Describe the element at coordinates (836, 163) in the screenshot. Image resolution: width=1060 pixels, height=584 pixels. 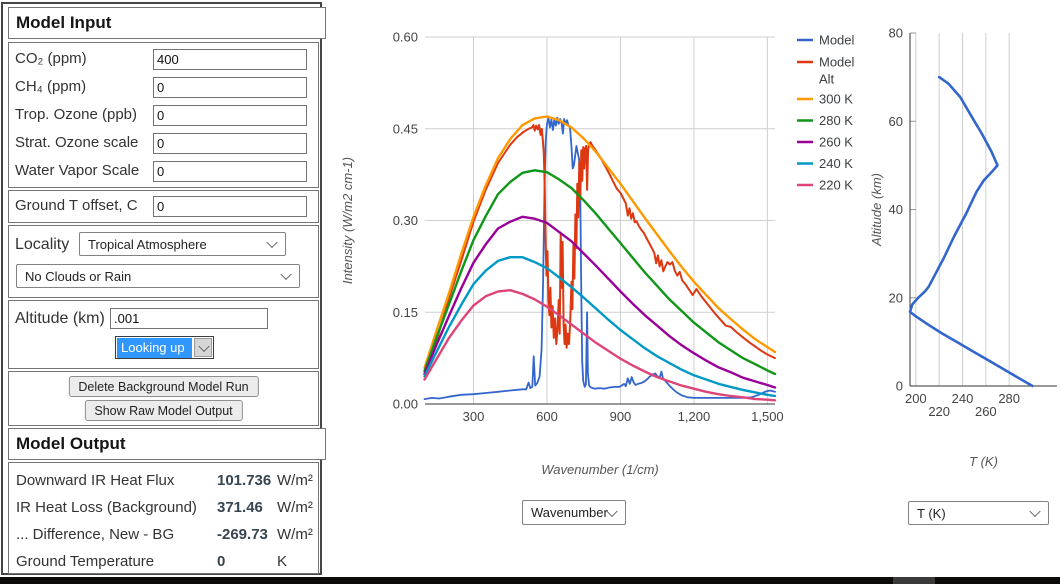
I see `svg-text: 240 K` at that location.